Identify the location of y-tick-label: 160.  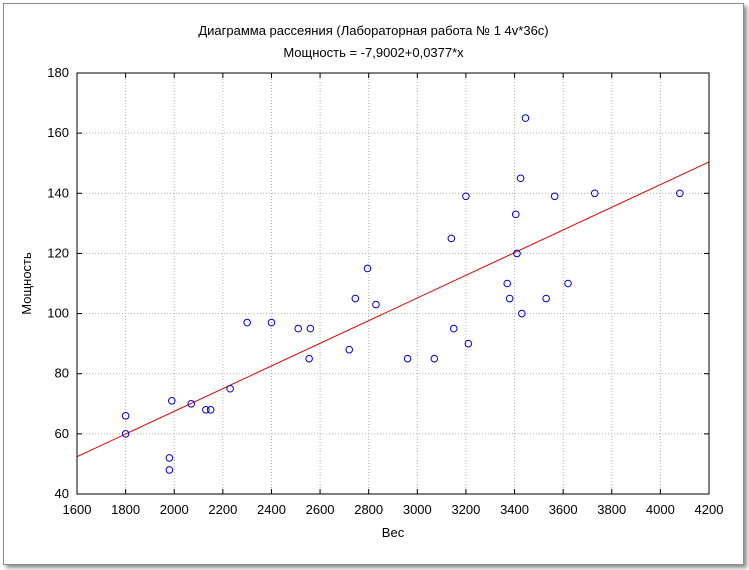
(58, 132).